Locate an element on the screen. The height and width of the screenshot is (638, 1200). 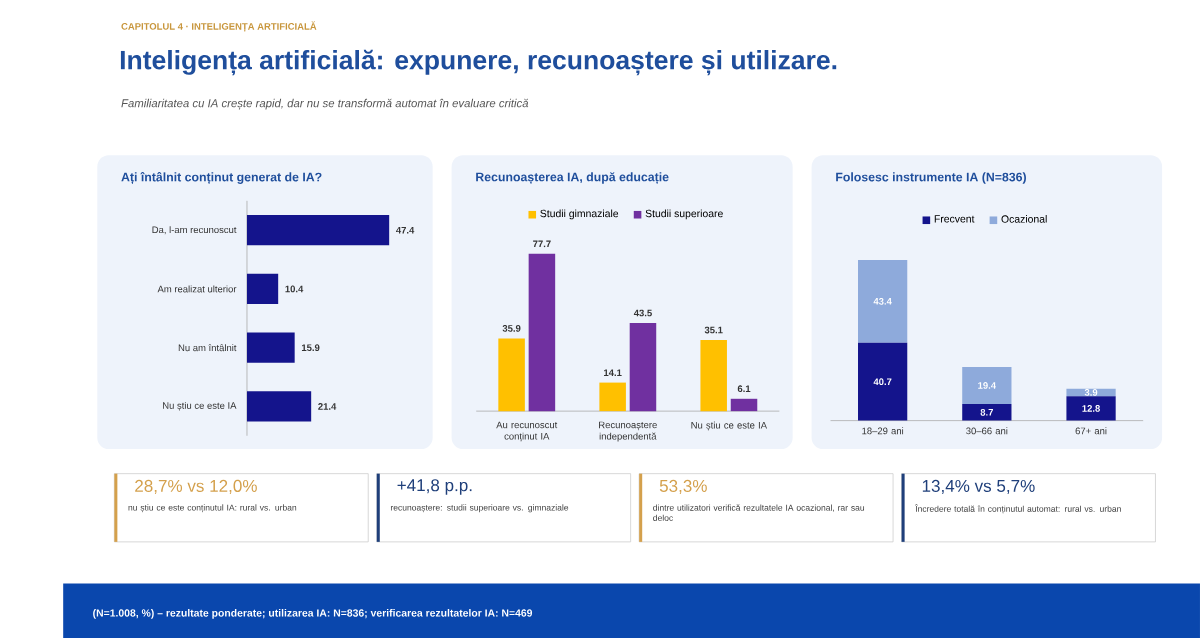
text: 53,3% is located at coordinates (683, 486).